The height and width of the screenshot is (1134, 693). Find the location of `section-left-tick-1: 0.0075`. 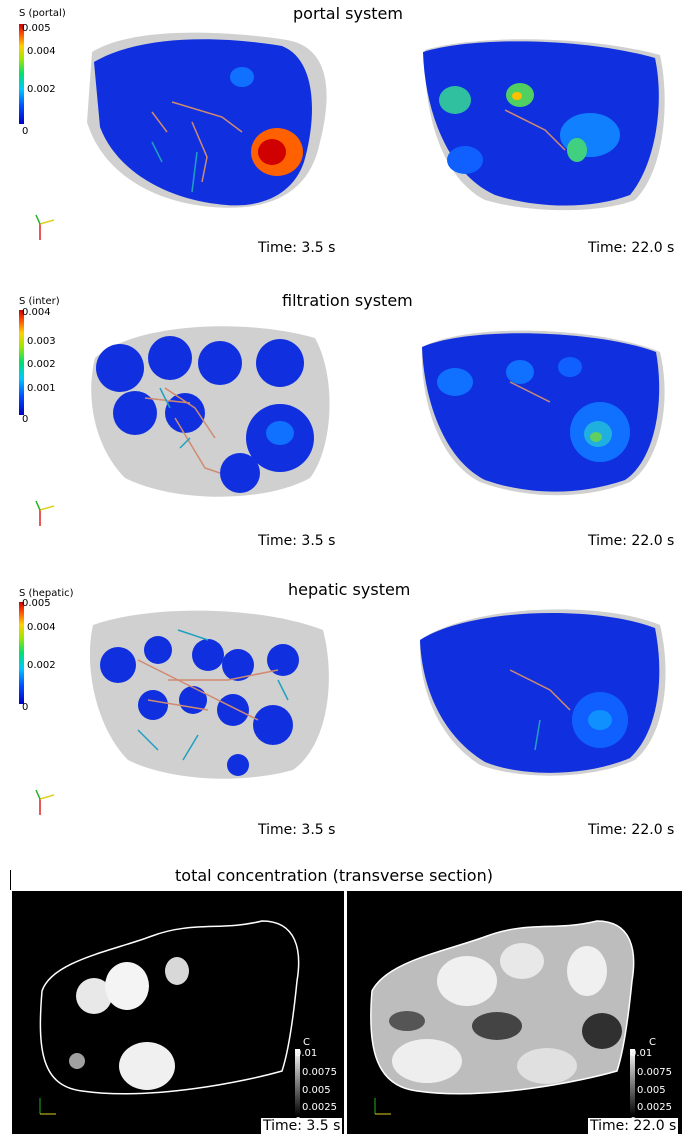

section-left-tick-1: 0.0075 is located at coordinates (319, 1072).